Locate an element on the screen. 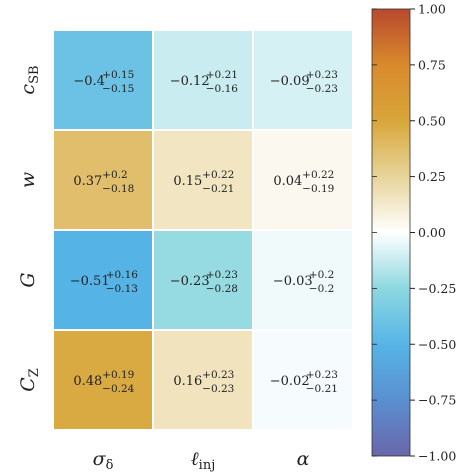 The image size is (474, 474). cell-value-label: −0.12+0.21 −0.16 is located at coordinates (204, 82).